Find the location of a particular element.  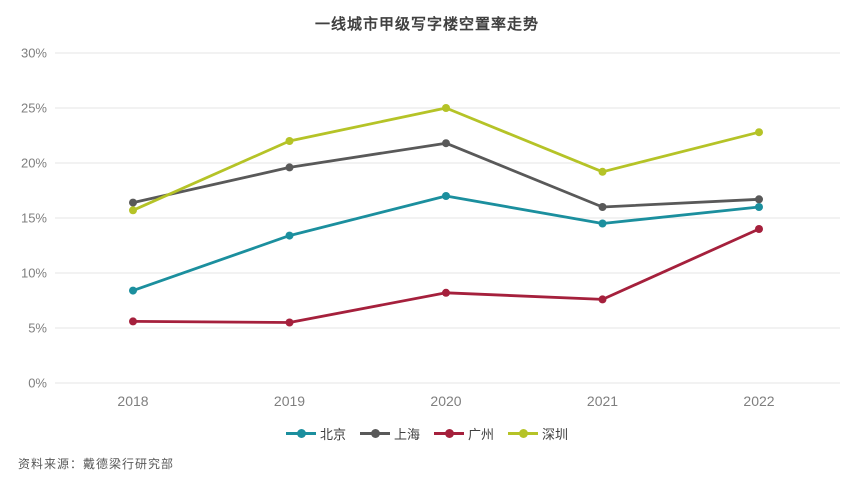

series-line-guangzhou is located at coordinates (446, 275).